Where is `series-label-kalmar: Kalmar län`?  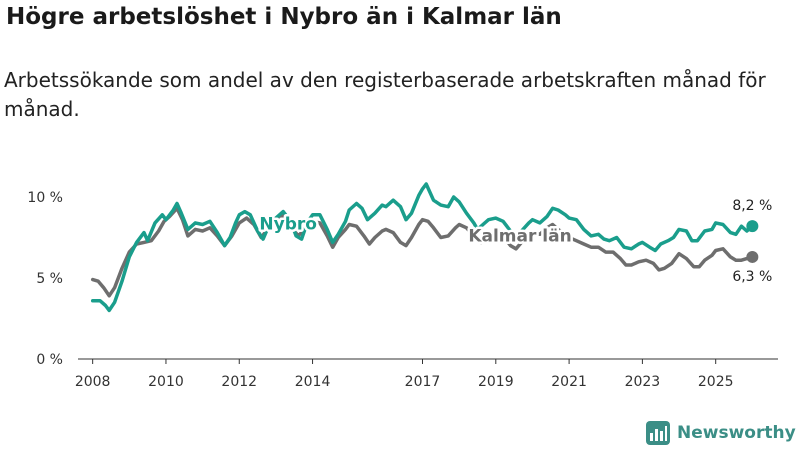
series-label-kalmar: Kalmar län is located at coordinates (519, 237).